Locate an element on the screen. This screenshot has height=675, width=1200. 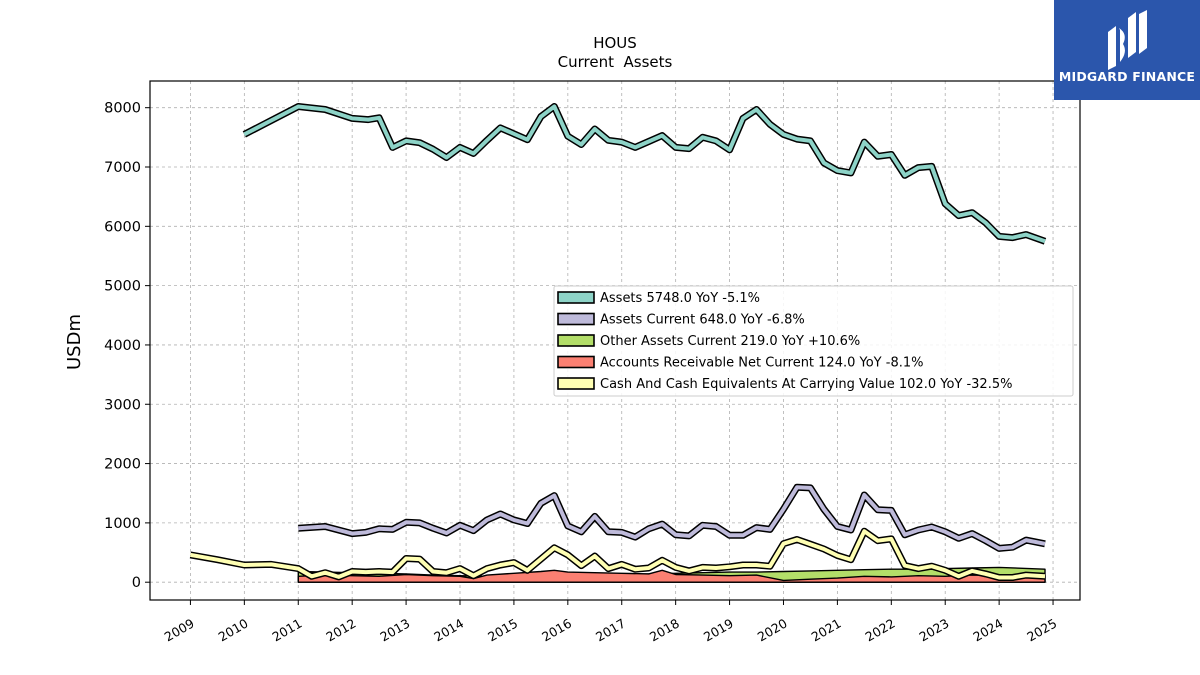
brand-name: MIDGARD FINANCE is located at coordinates (1127, 76).